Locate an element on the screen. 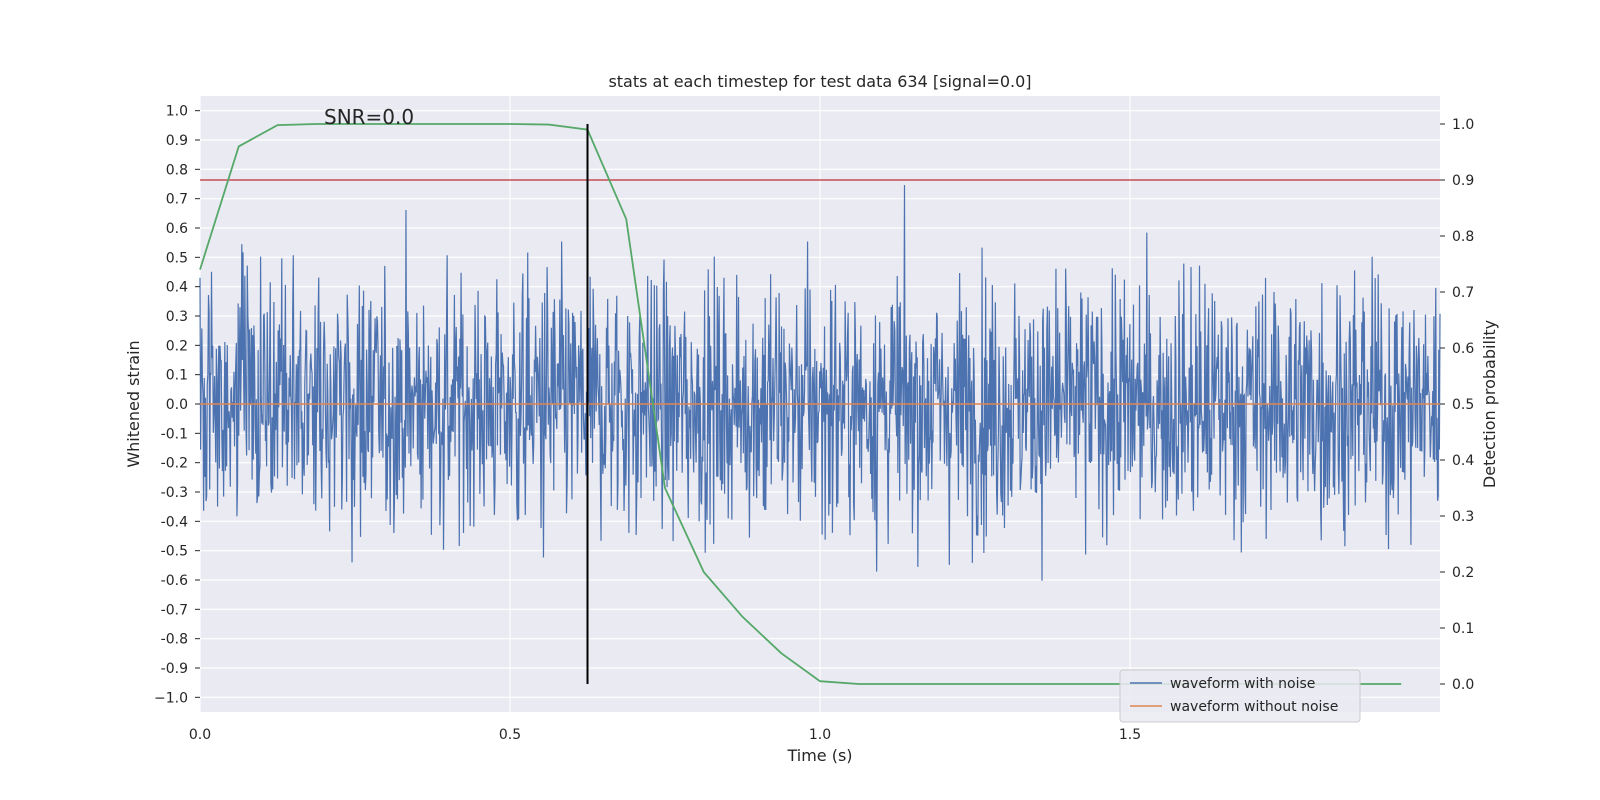 This screenshot has height=800, width=1600. y-tick-label: 0.8 is located at coordinates (177, 170).